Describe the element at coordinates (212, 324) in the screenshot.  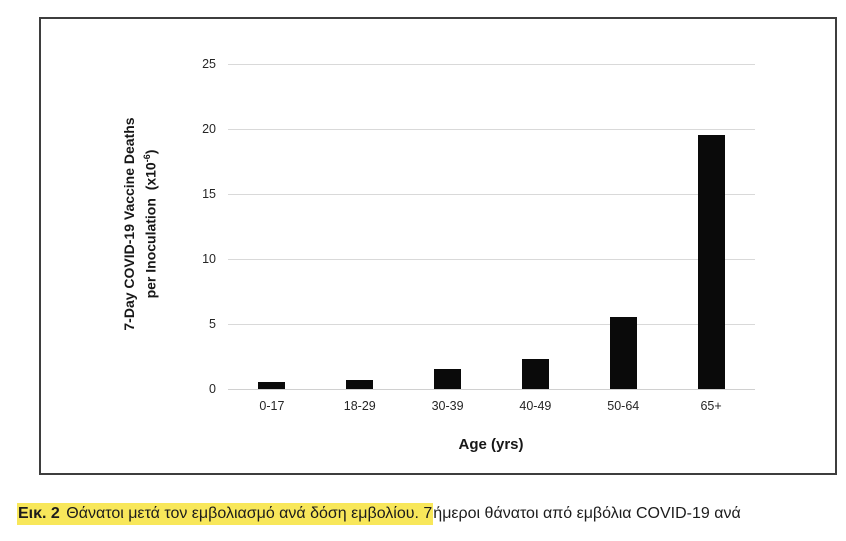
I see `y-tick-label-5: 5` at that location.